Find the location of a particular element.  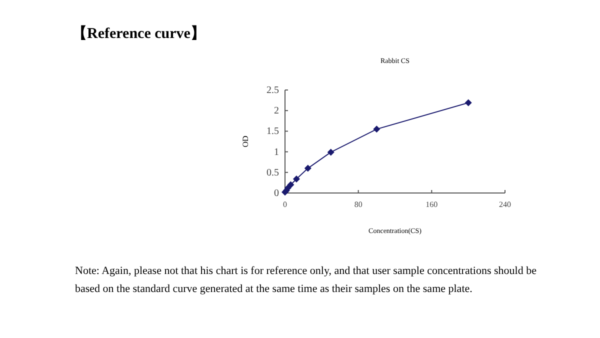

y-axis-title: OD is located at coordinates (245, 142).